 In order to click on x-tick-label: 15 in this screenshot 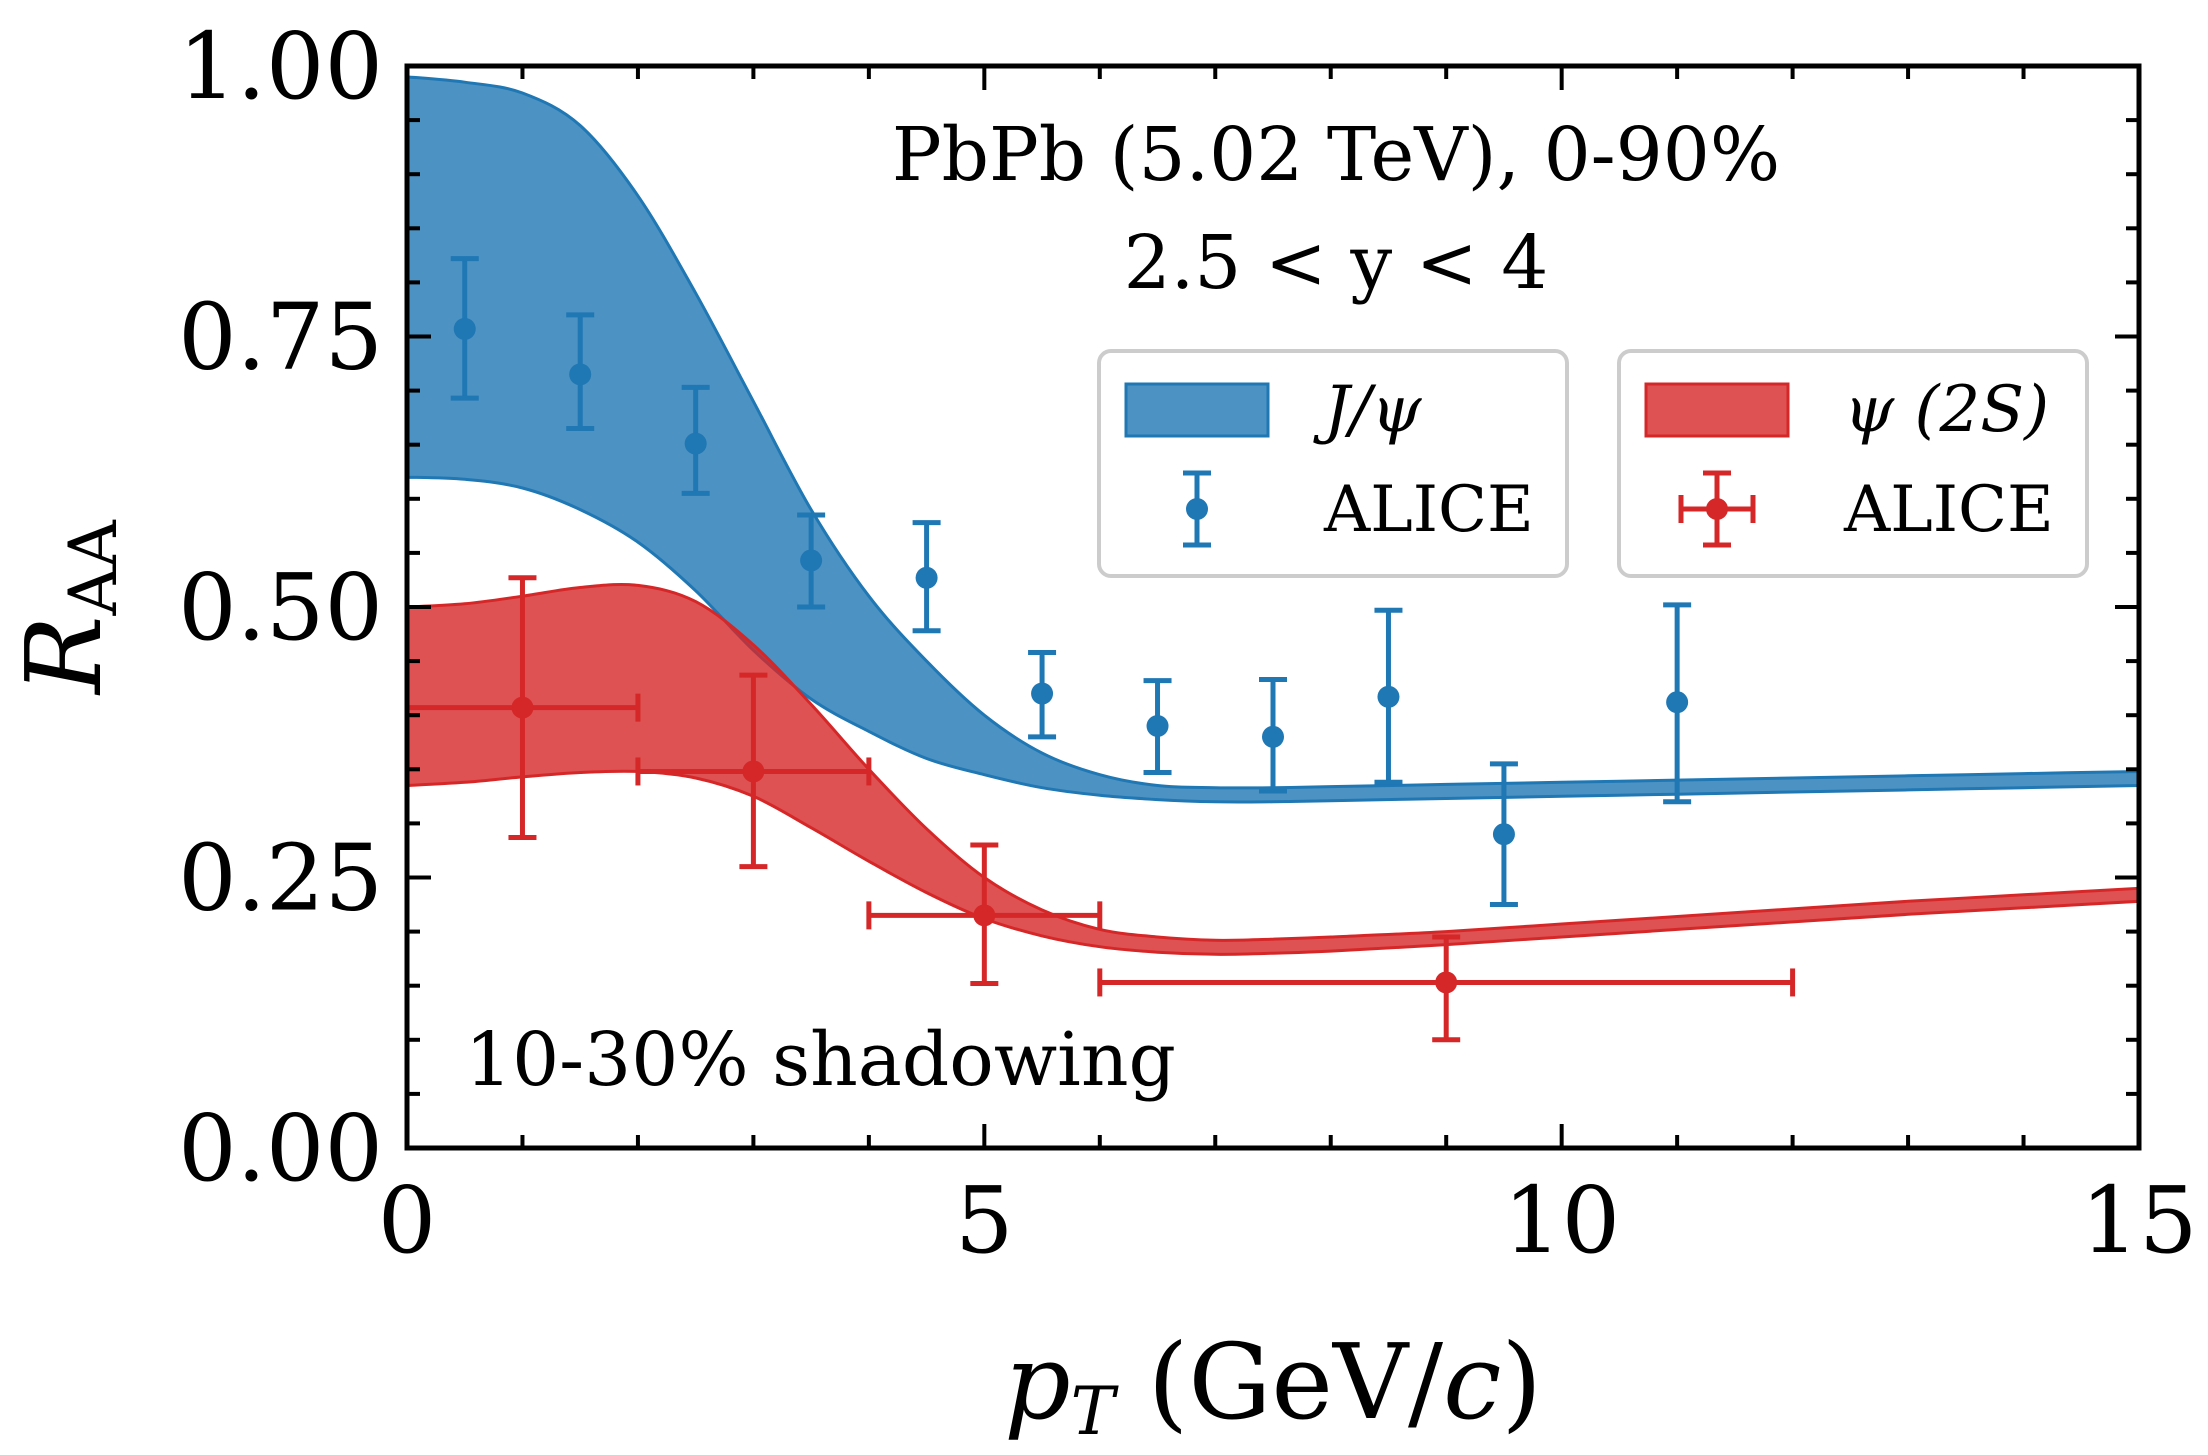, I will do `click(2138, 1220)`.